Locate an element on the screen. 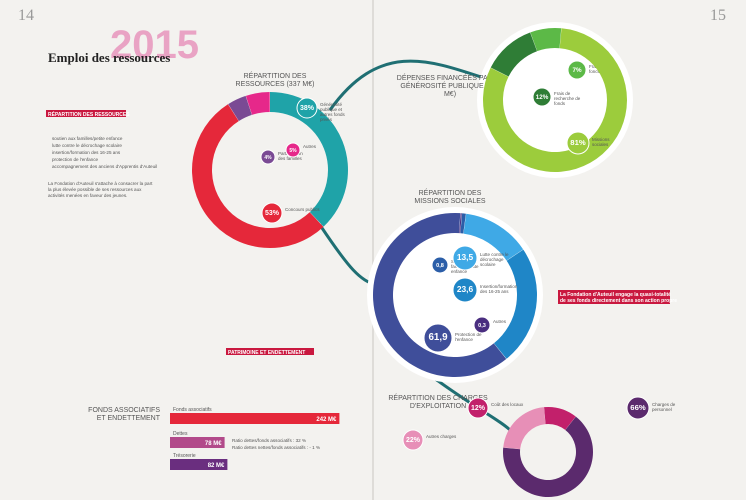 The width and height of the screenshot is (746, 500). segment-label: Générosité publique et autres fonds privés is located at coordinates (333, 112).